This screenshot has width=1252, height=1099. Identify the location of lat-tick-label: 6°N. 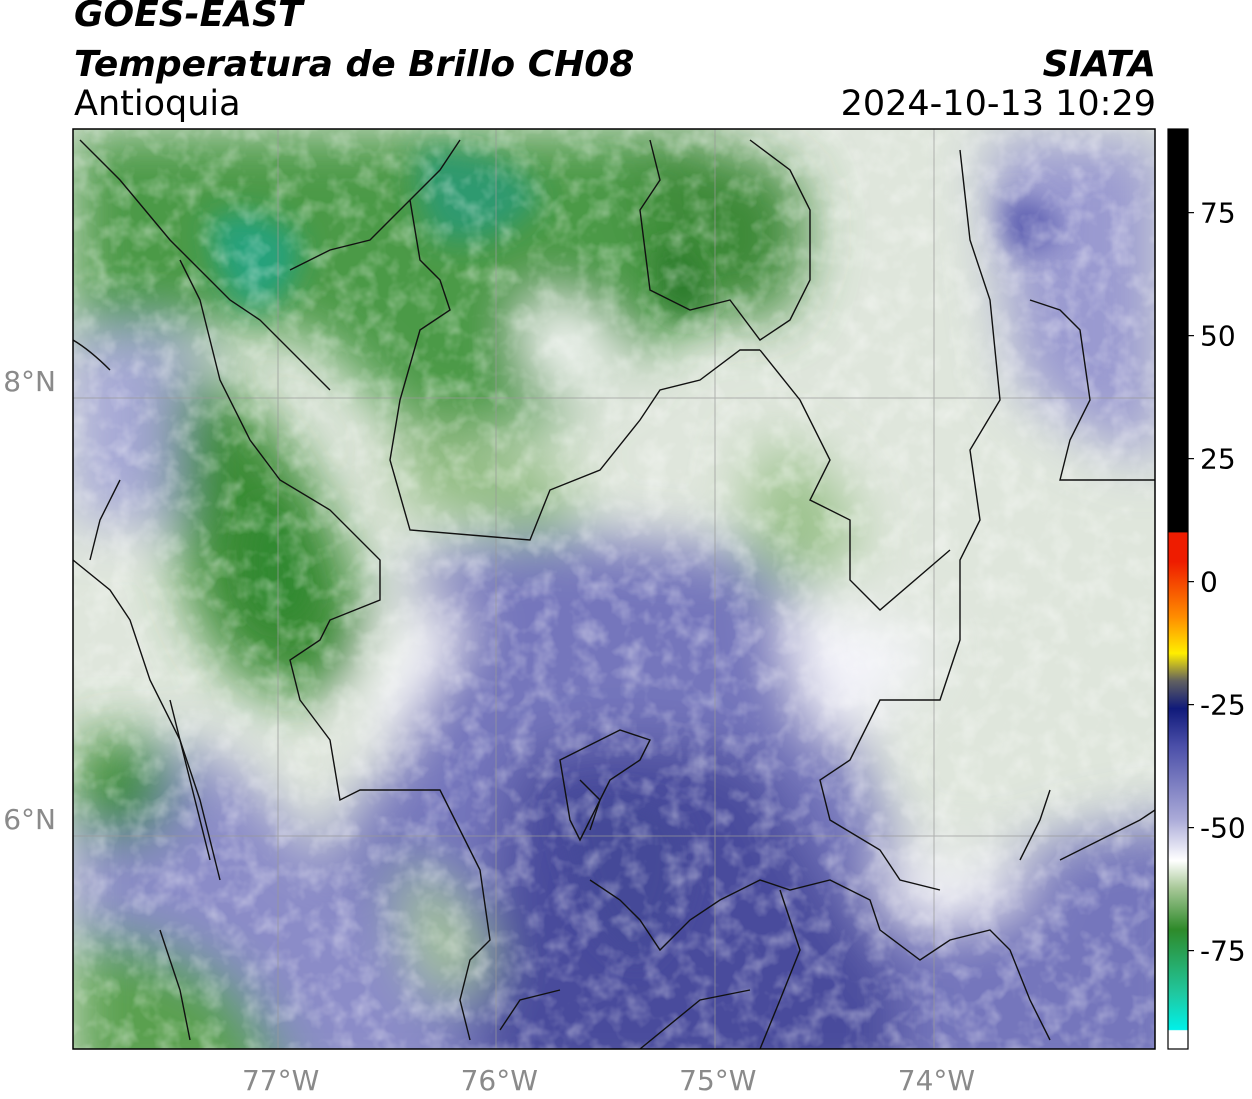
(29, 819).